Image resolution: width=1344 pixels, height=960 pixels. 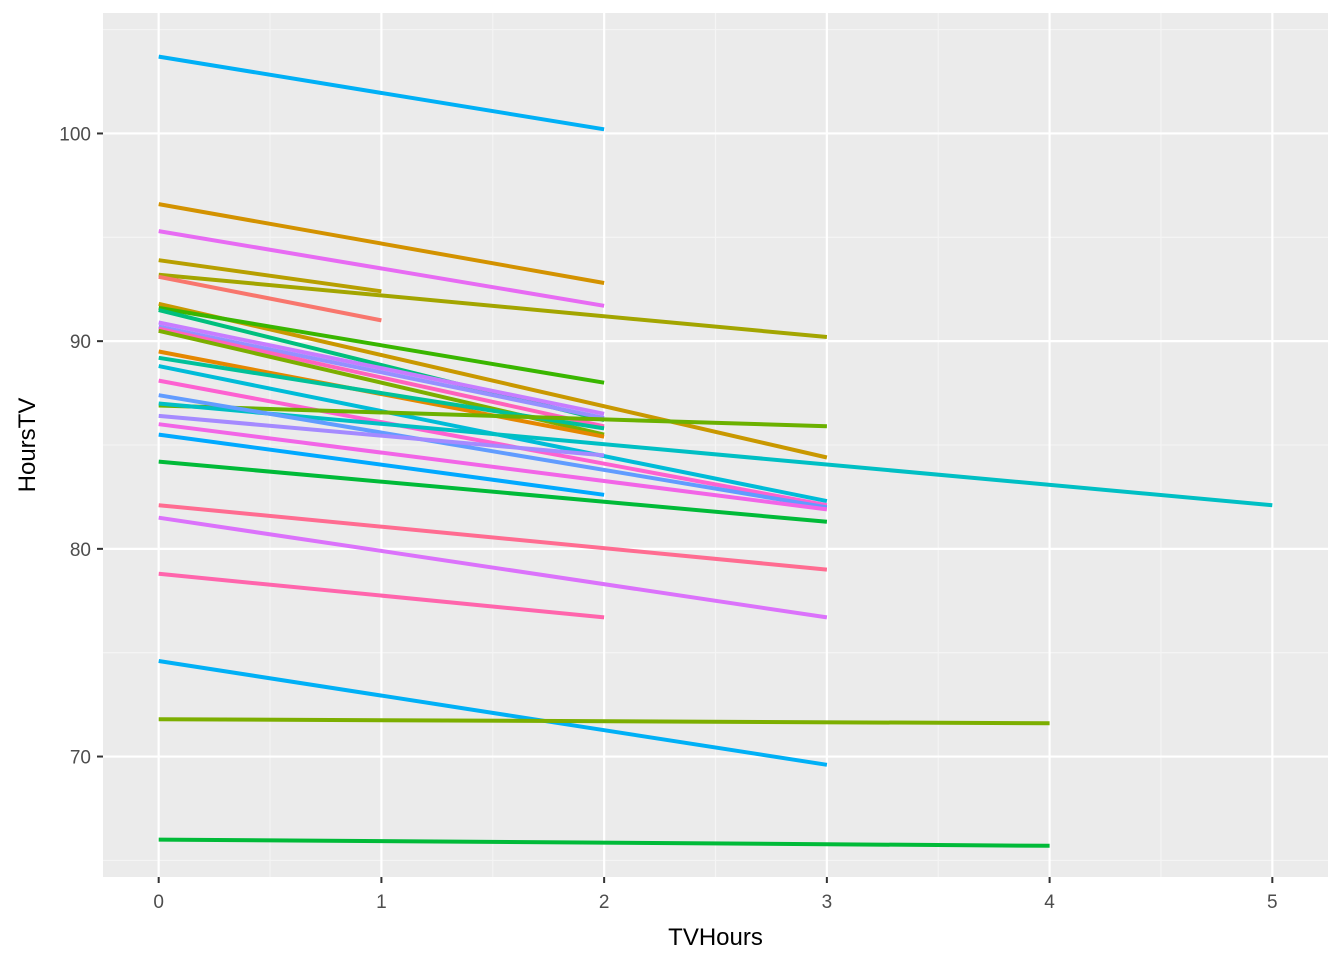 I want to click on x-tick-label: 1, so click(x=381, y=902).